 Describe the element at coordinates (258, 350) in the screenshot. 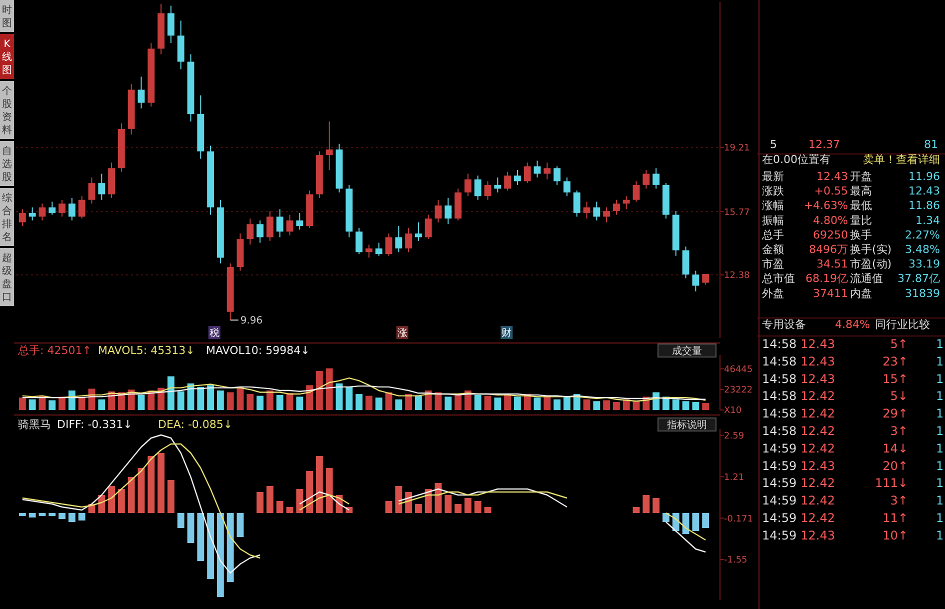

I see `text: MAVOL10: 59984↓` at that location.